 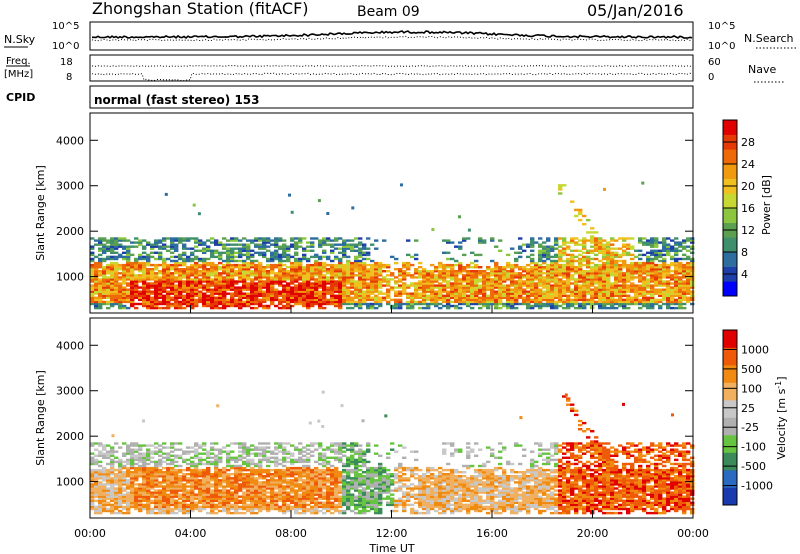 I want to click on nsky-panel: N.Sky 10^5 10^0 10^5 10^0 N.Search, so click(x=400, y=36).